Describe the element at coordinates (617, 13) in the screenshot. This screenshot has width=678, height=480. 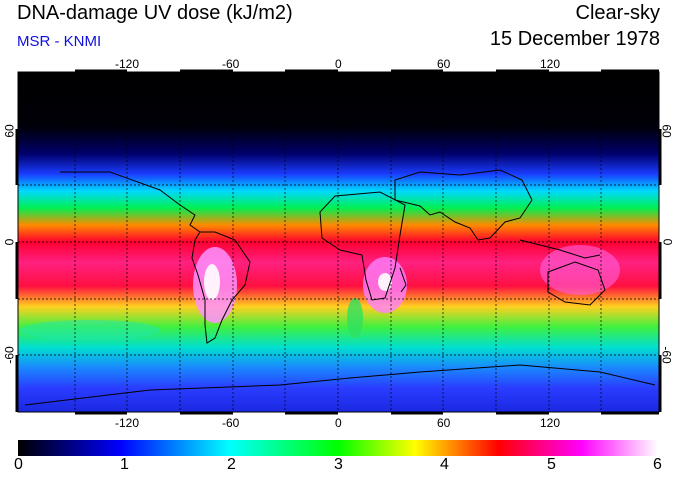
I see `sky-condition-label: Clear-sky` at that location.